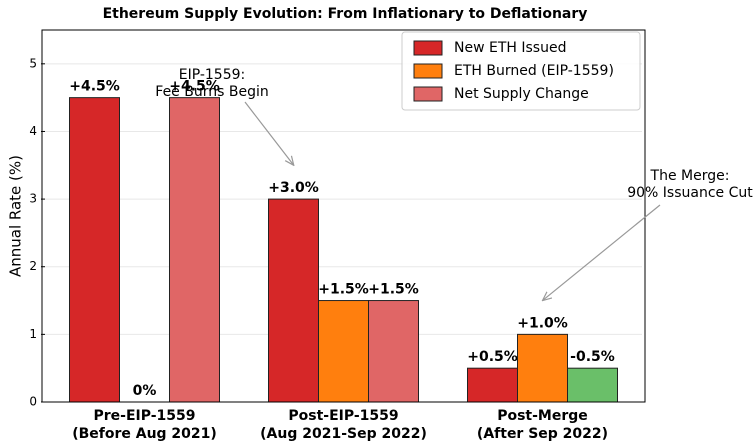  Describe the element at coordinates (542, 424) in the screenshot. I see `x-tick-label: Post-Merge (After Sep 2022)` at that location.